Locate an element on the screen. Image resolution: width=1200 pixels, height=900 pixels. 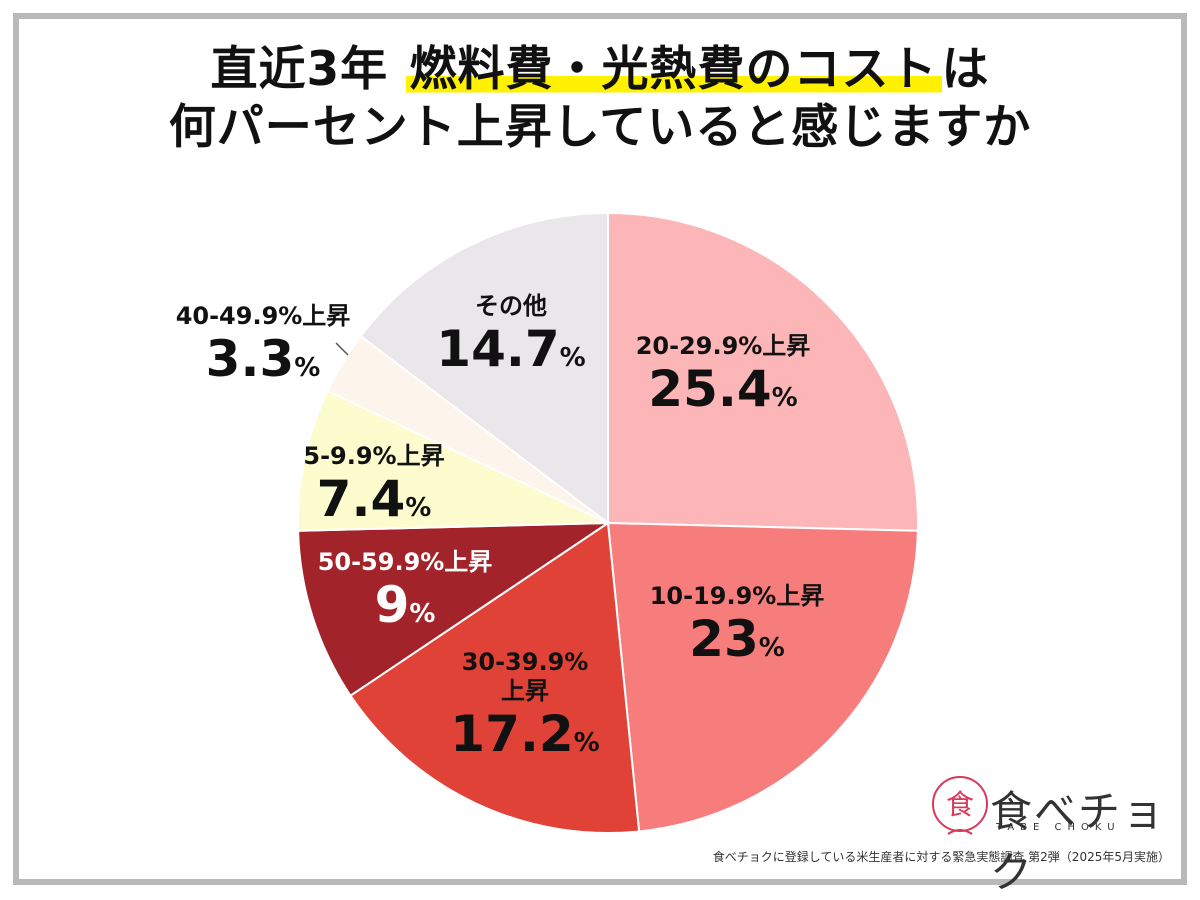
svg-text: 食 is located at coordinates (960, 804).